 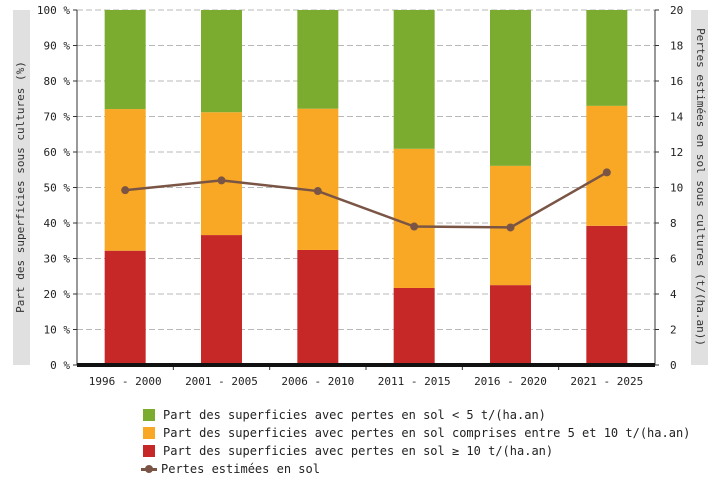 What do you see at coordinates (57, 294) in the screenshot?
I see `left-tick-label: 20 %` at bounding box center [57, 294].